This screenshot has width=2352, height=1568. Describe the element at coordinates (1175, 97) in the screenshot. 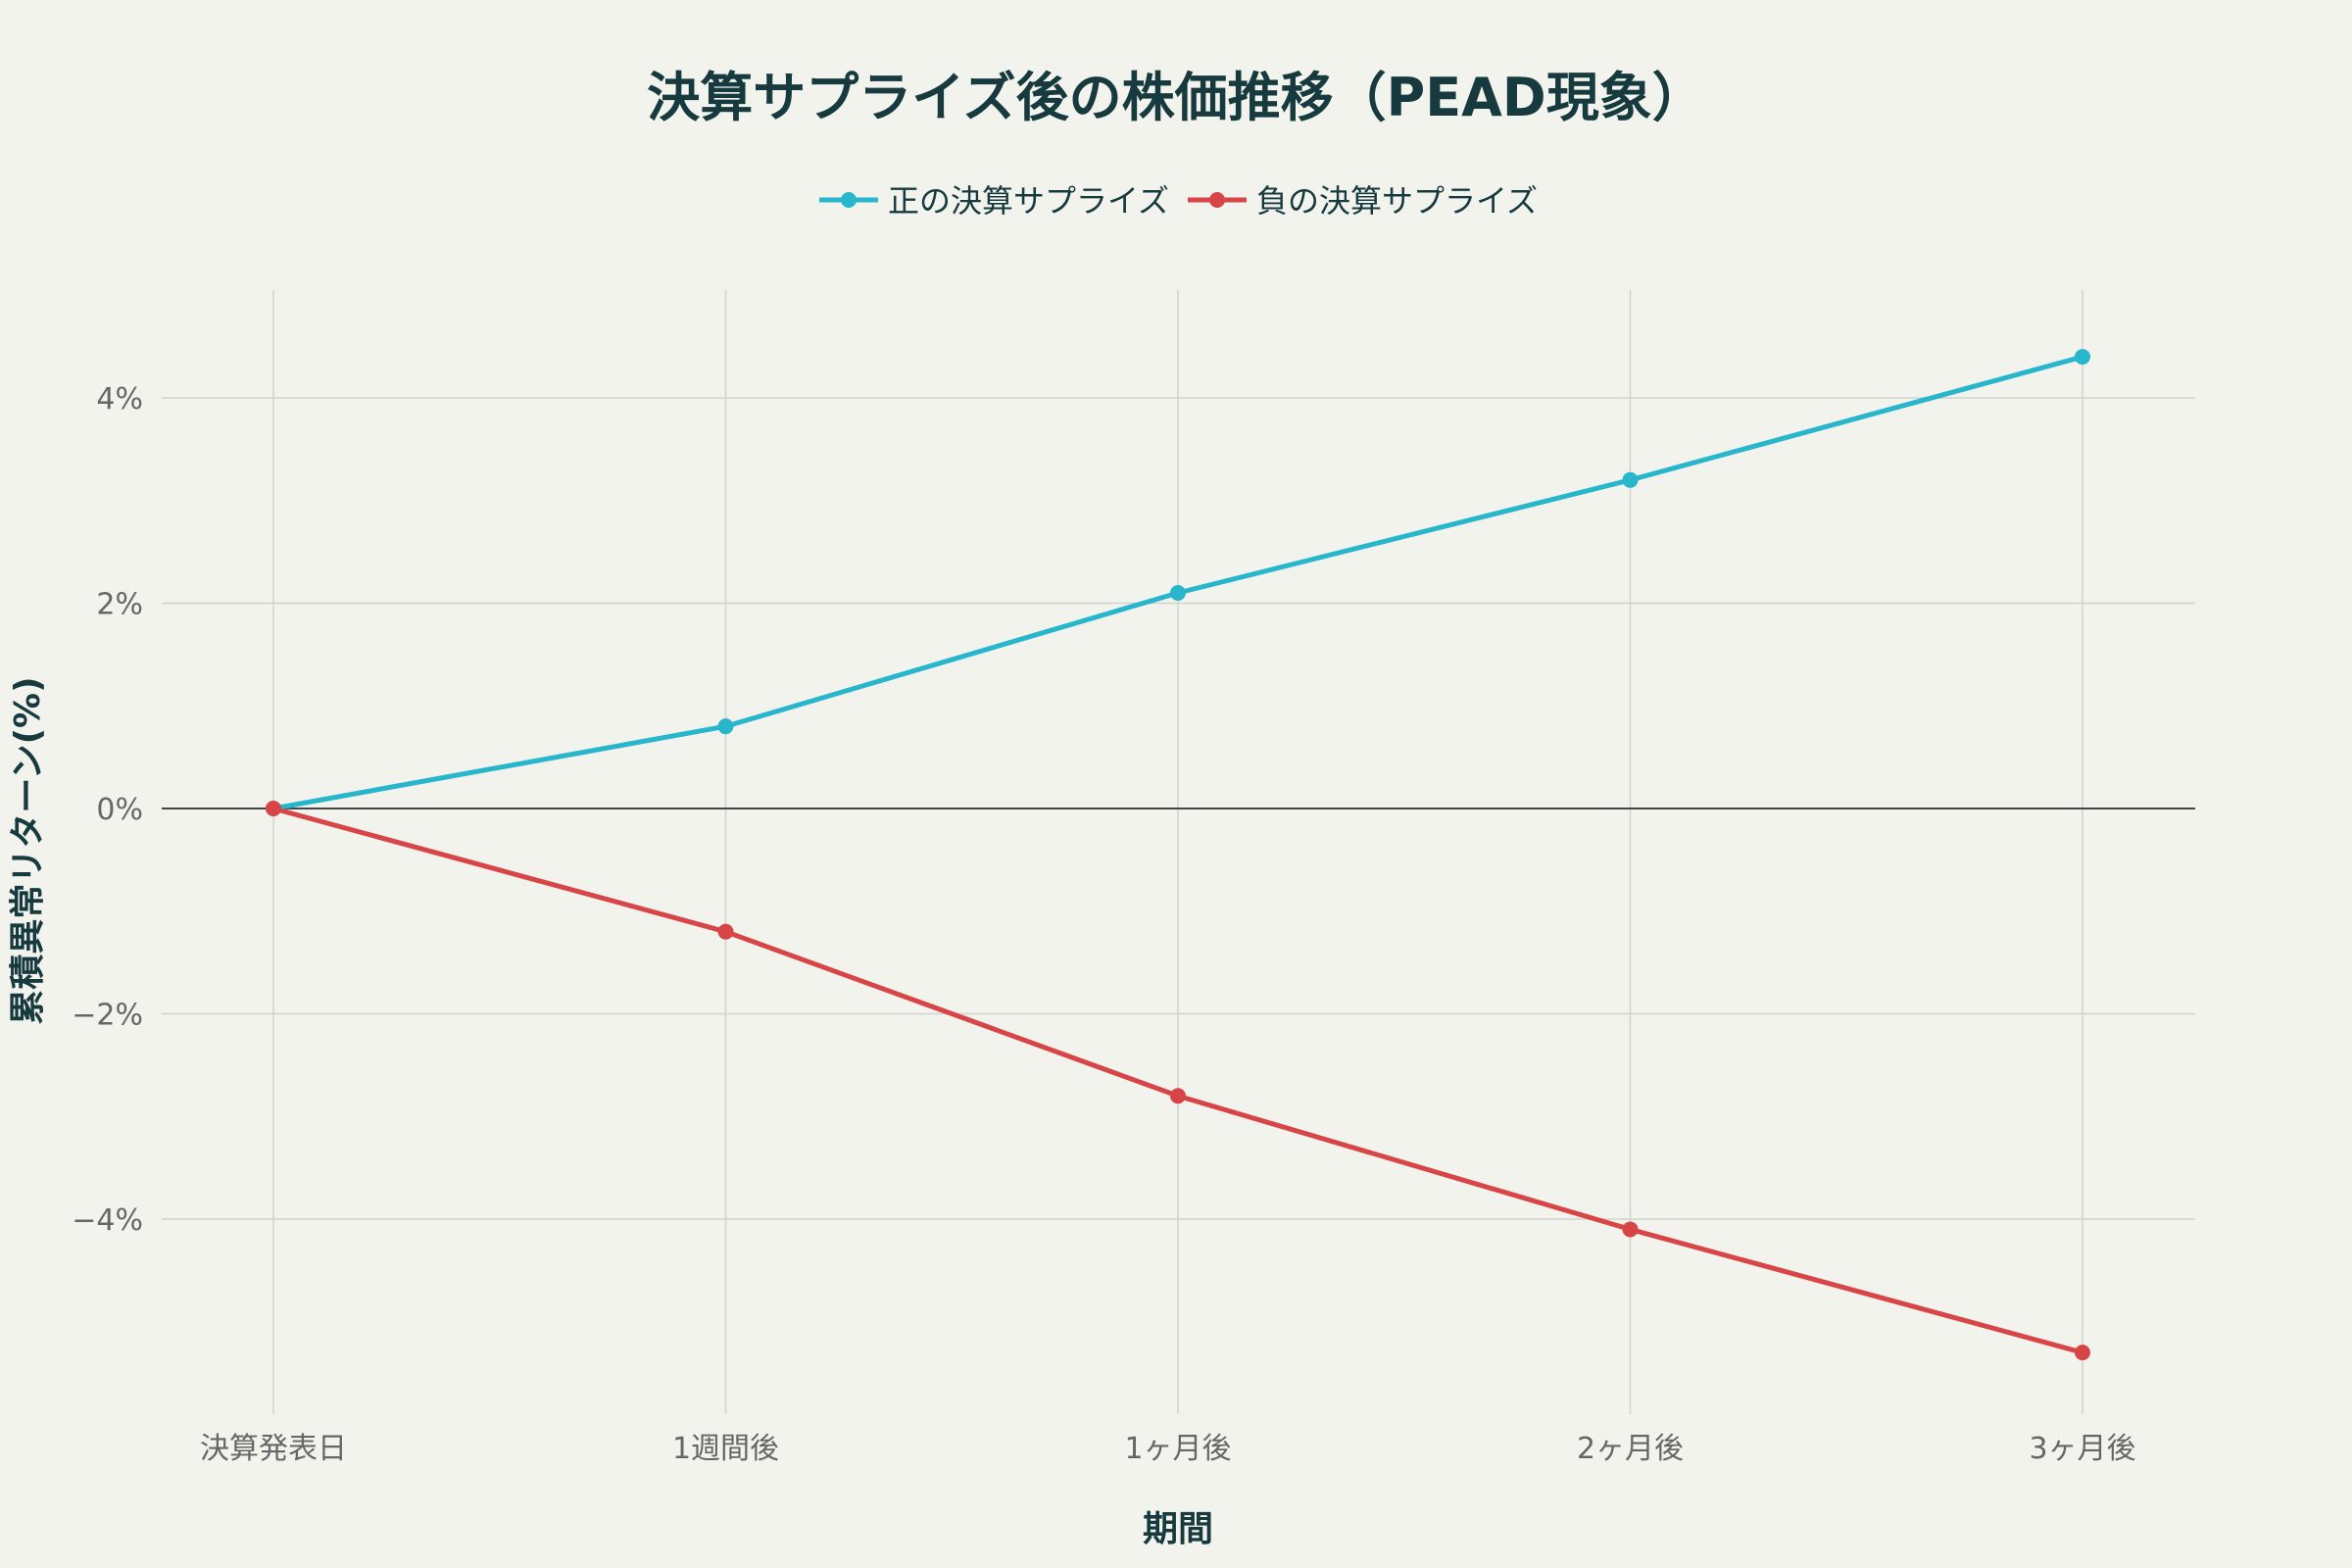

I see `chart-title: 決算サプライズ後の株価推移（PEAD現象）` at that location.